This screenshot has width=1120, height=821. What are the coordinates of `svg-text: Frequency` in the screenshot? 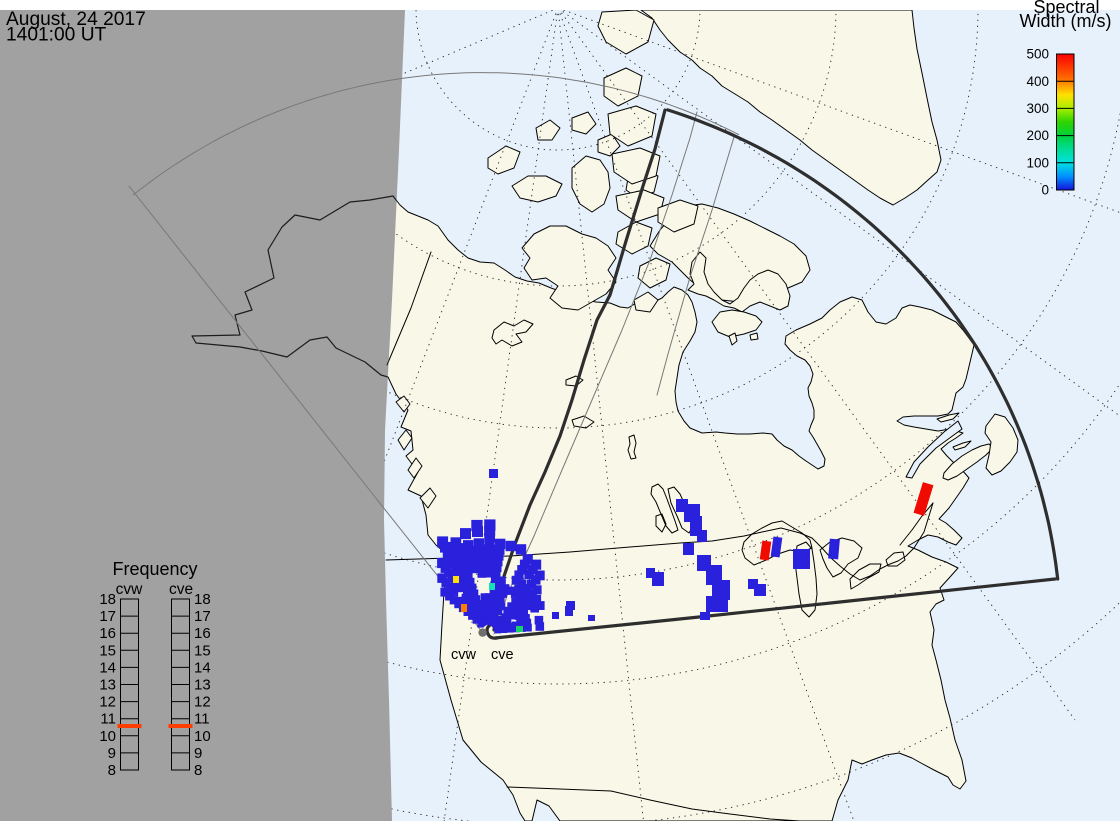 It's located at (154, 569).